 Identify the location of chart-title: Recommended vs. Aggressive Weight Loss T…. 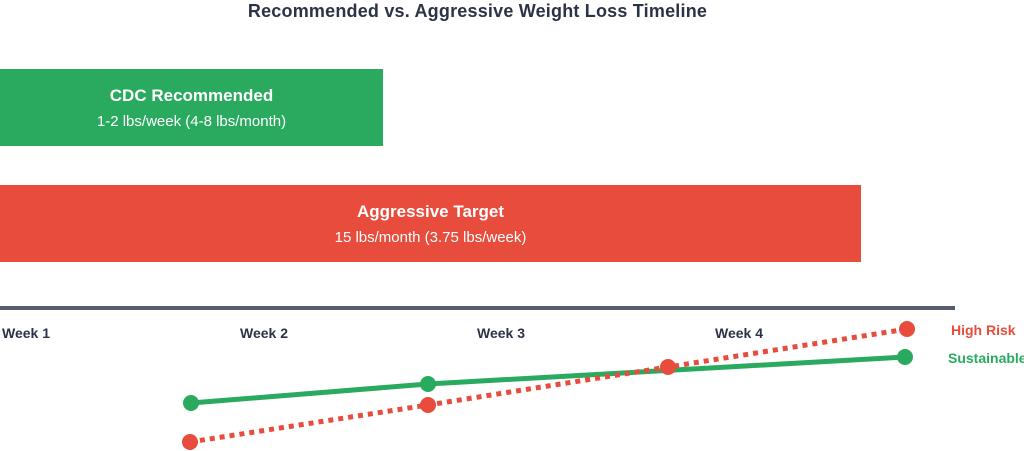
(477, 11).